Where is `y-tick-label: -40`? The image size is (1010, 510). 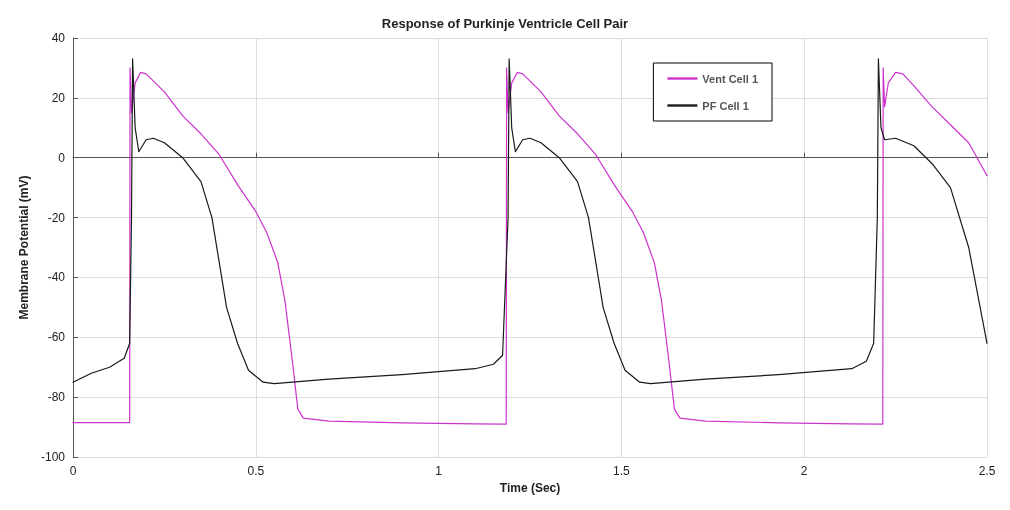 y-tick-label: -40 is located at coordinates (56, 277).